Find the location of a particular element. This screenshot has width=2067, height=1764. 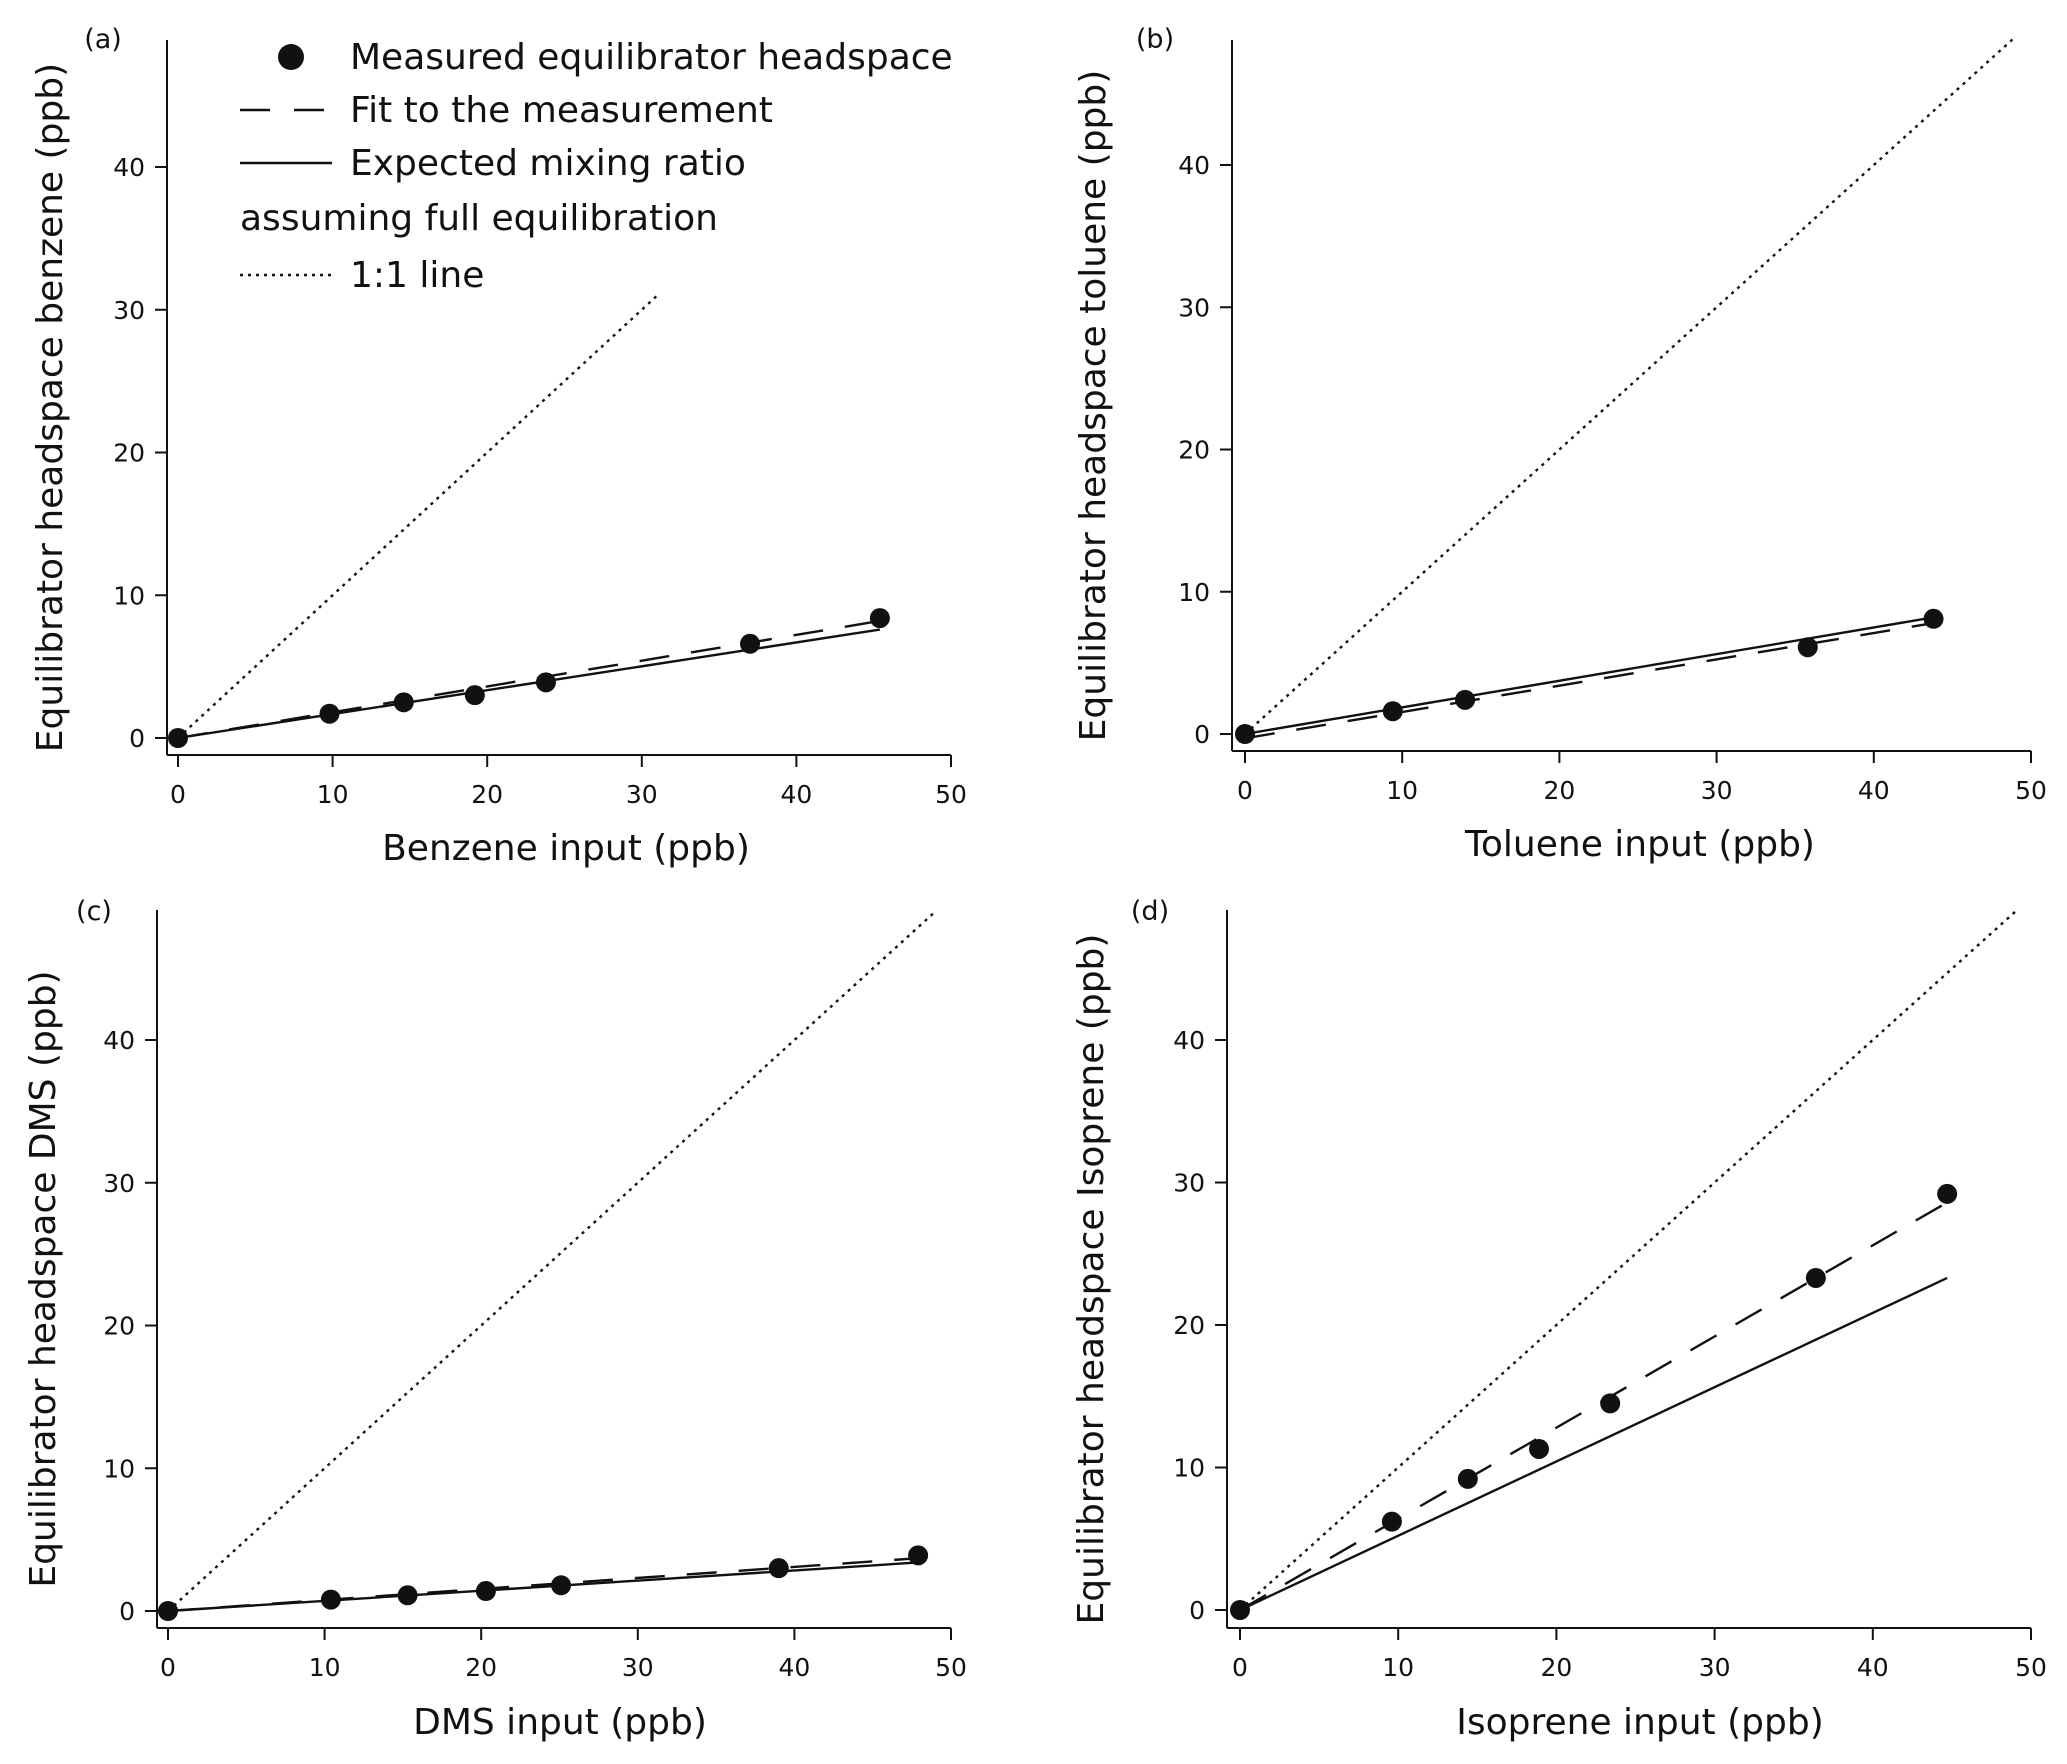

panel-label: (a) is located at coordinates (103, 39).